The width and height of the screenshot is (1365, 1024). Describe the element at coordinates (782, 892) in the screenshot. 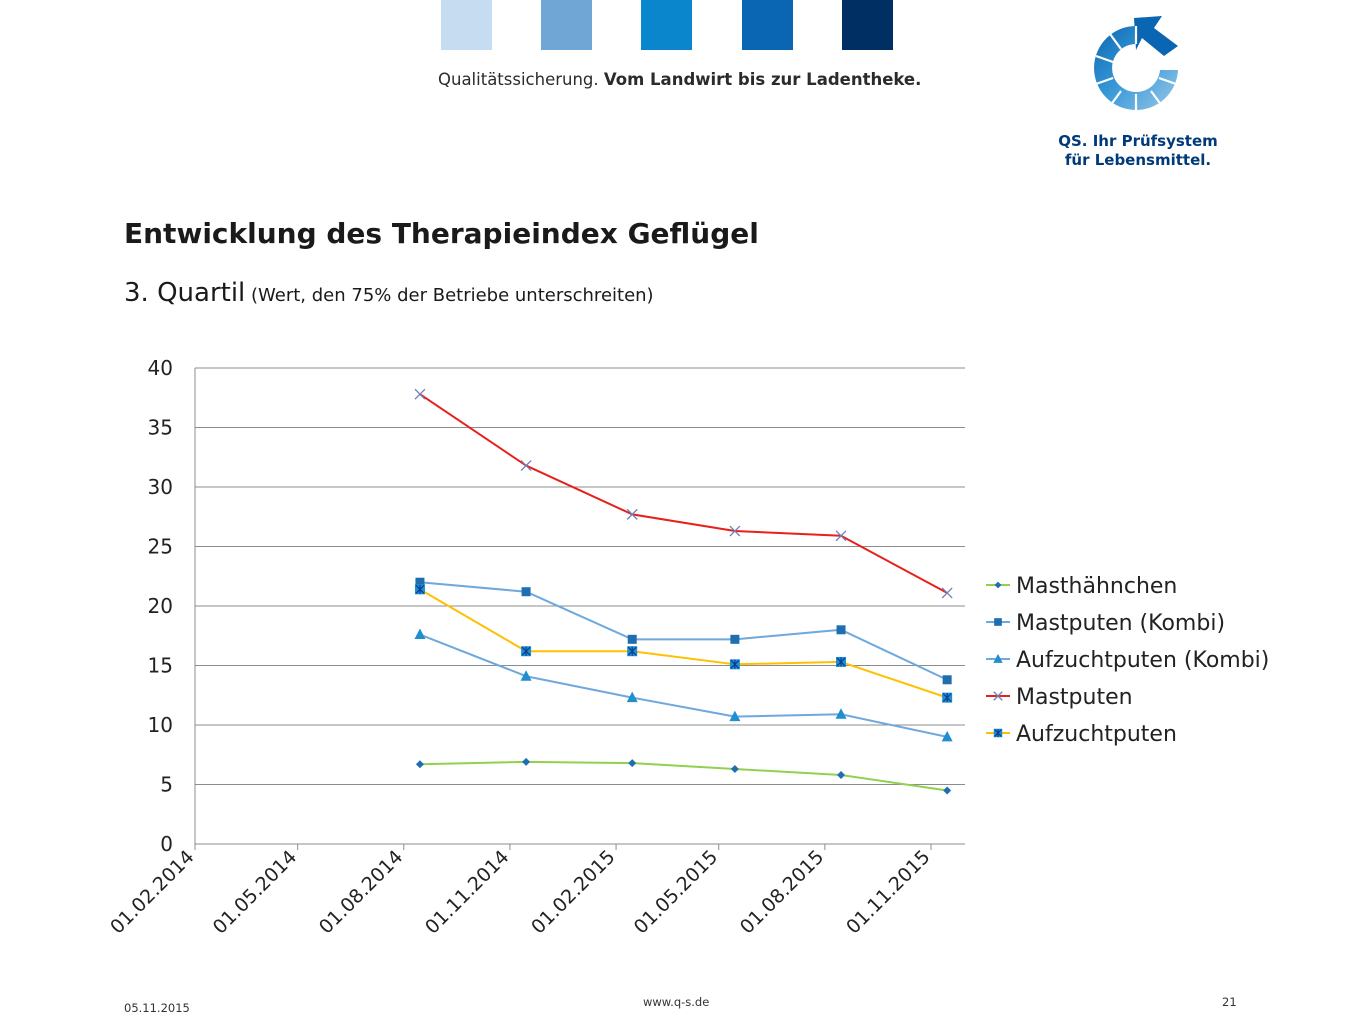

I see `x-tick-label: 01.08.2015` at that location.